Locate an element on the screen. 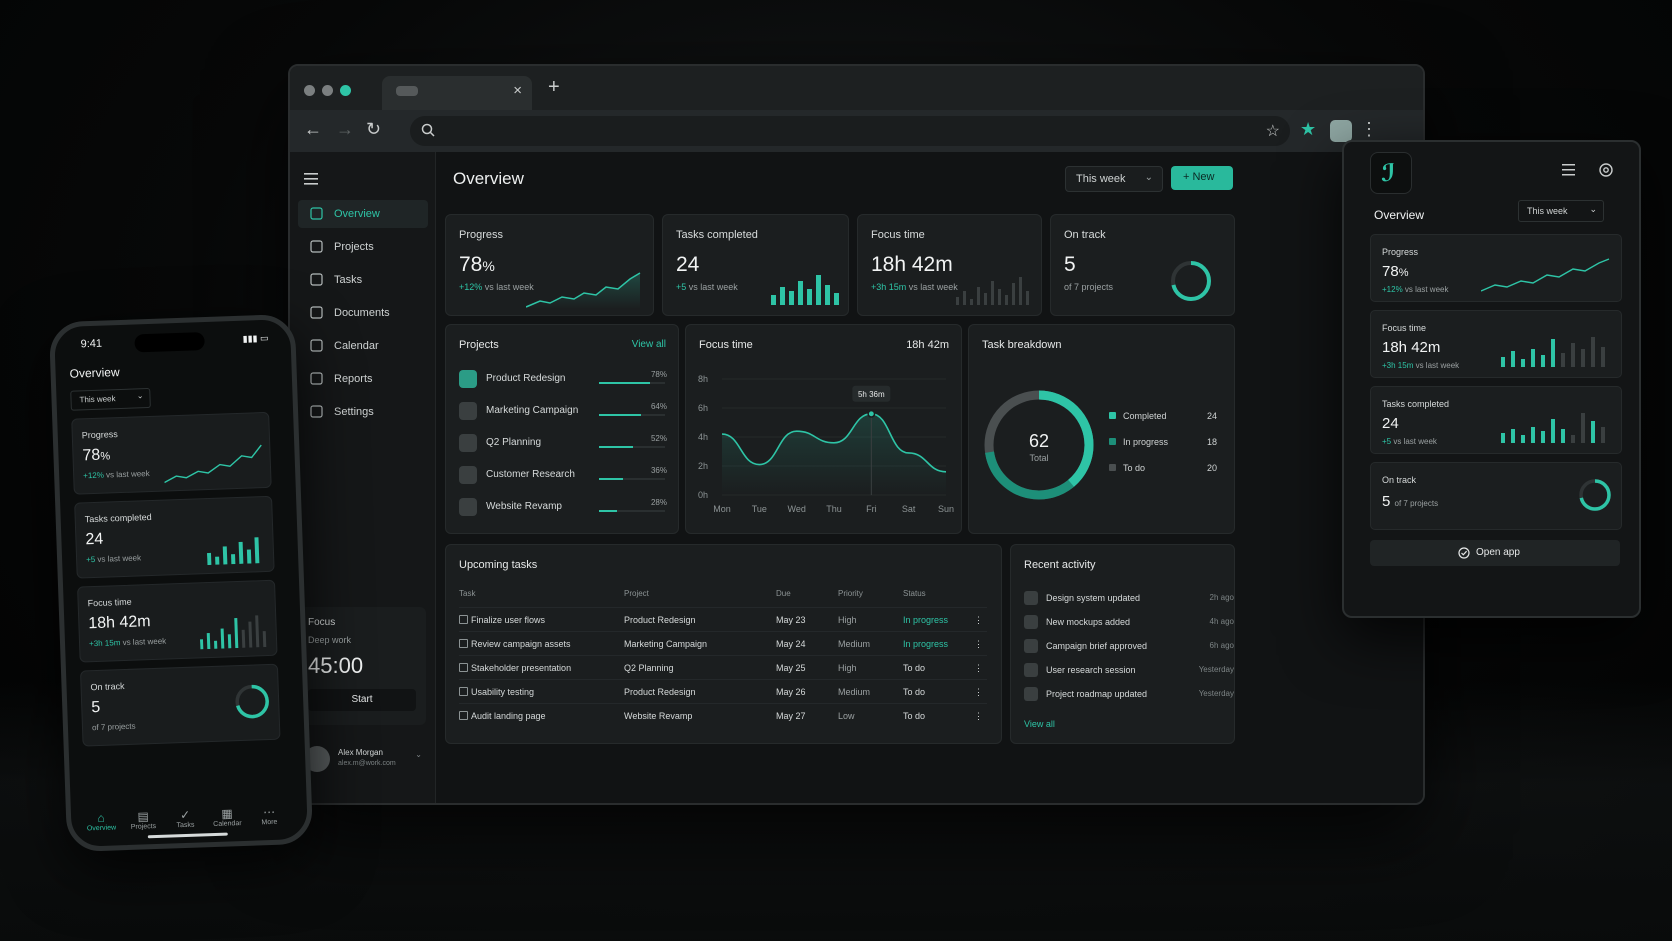  activity-item: User research session Yesterday is located at coordinates (1129, 672).